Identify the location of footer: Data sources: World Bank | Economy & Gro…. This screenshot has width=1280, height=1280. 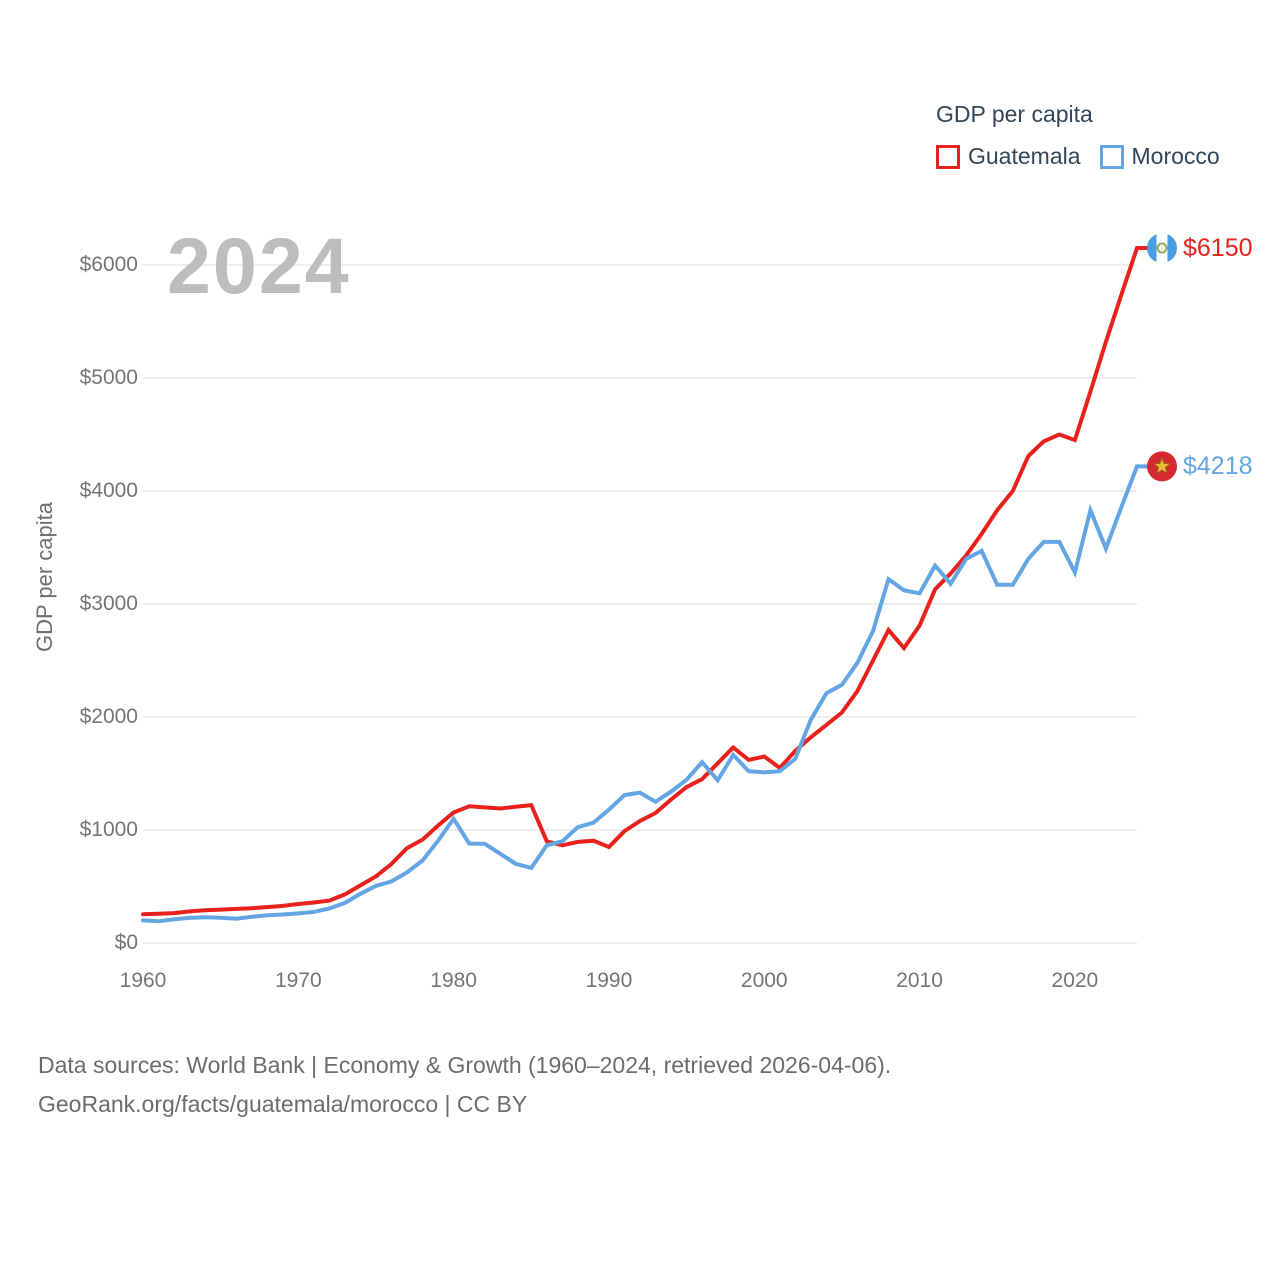
(464, 1085).